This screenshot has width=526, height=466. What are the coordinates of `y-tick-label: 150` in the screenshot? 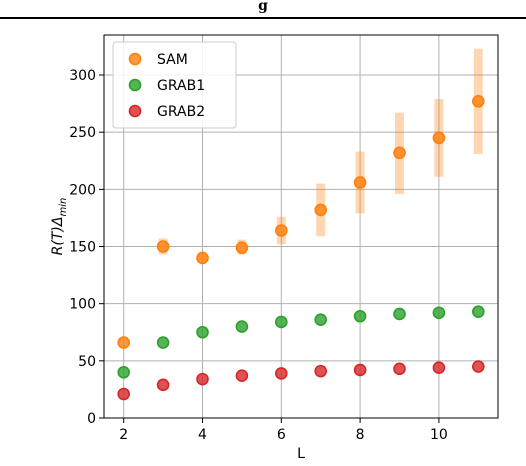 It's located at (82, 248).